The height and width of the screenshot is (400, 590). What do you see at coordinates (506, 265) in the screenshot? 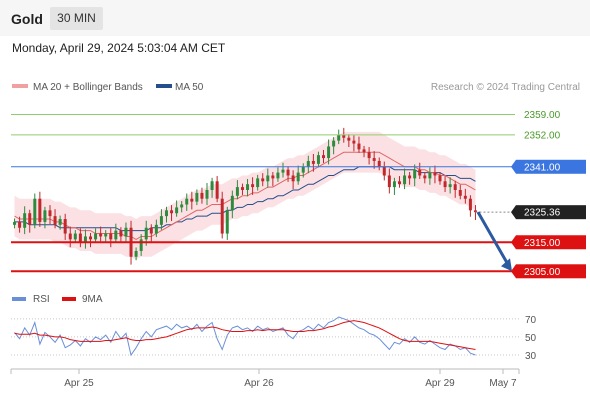
I see `forecast-arrow-head` at bounding box center [506, 265].